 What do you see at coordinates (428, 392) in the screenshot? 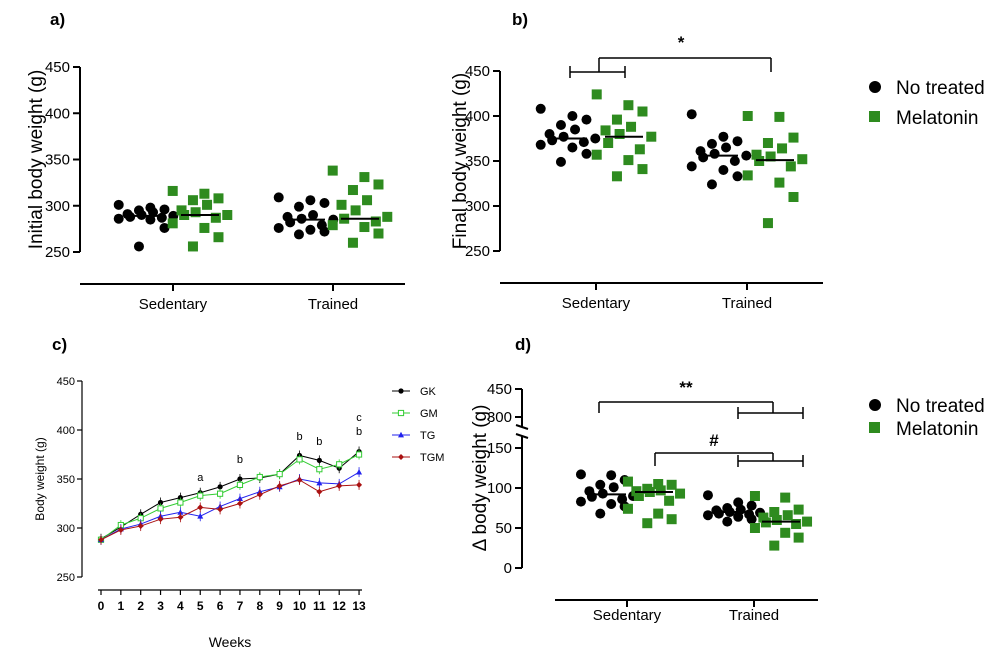
I see `legend-label-gk: GK` at bounding box center [428, 392].